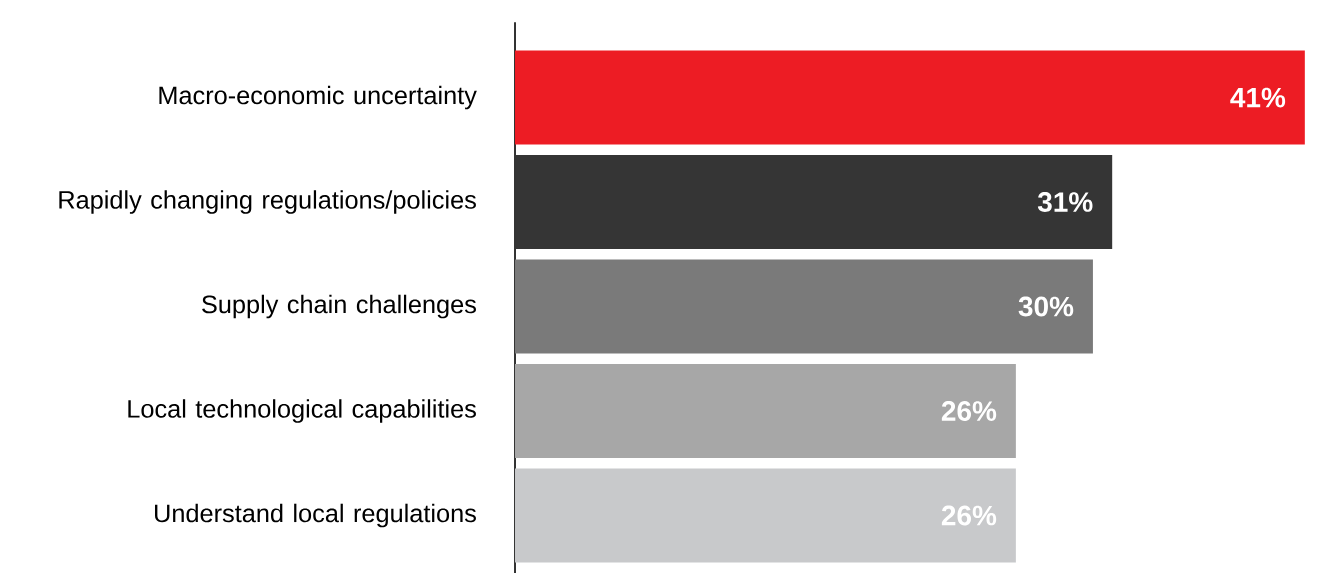 The height and width of the screenshot is (573, 1323). What do you see at coordinates (318, 97) in the screenshot?
I see `y-tick-label: Macro-economic uncertainty` at bounding box center [318, 97].